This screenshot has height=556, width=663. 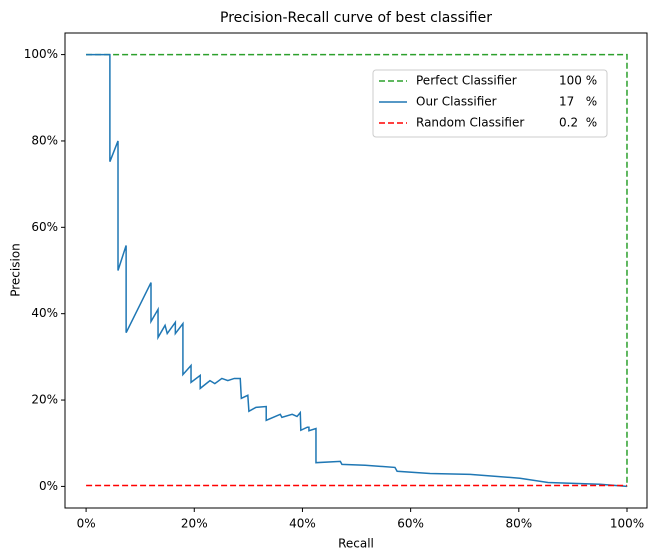 I want to click on legend-value: 0.2 %, so click(x=578, y=123).